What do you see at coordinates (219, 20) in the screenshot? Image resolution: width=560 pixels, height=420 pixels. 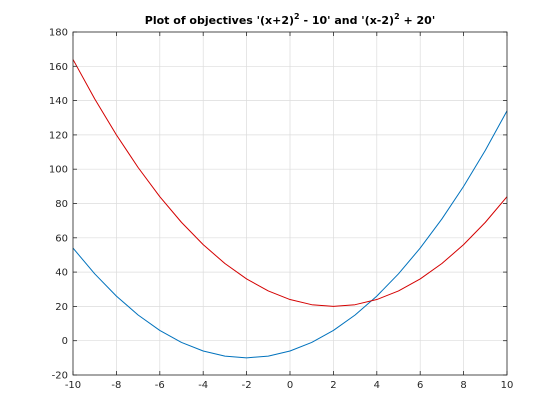 I see `chart-title-part1: Plot of objectives '(x+2)` at bounding box center [219, 20].